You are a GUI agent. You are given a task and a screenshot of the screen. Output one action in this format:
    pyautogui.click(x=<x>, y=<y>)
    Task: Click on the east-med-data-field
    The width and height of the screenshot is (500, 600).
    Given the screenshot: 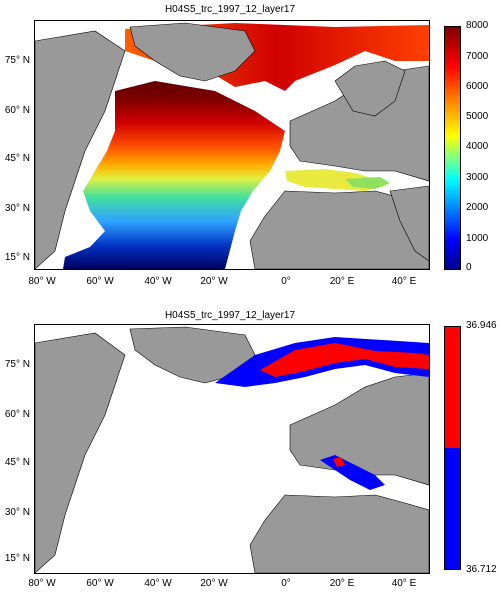 What is the action you would take?
    pyautogui.click(x=367, y=183)
    